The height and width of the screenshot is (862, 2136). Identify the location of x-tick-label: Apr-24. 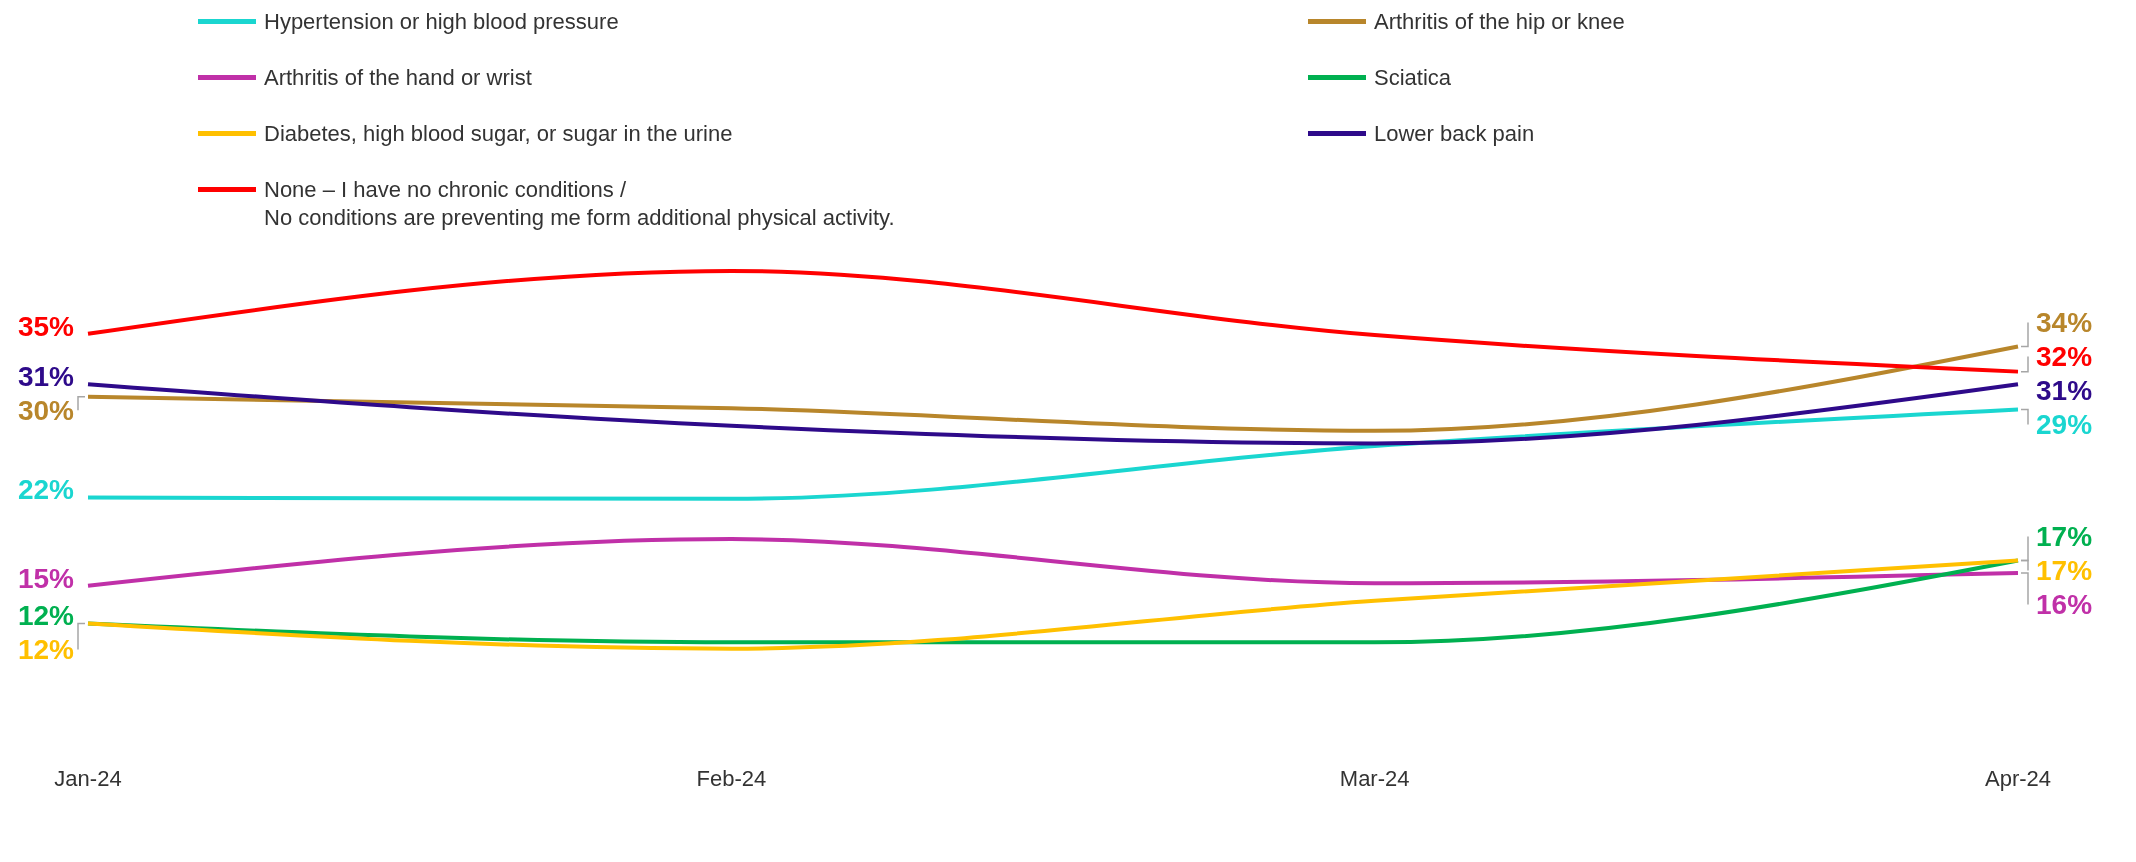
(2018, 778).